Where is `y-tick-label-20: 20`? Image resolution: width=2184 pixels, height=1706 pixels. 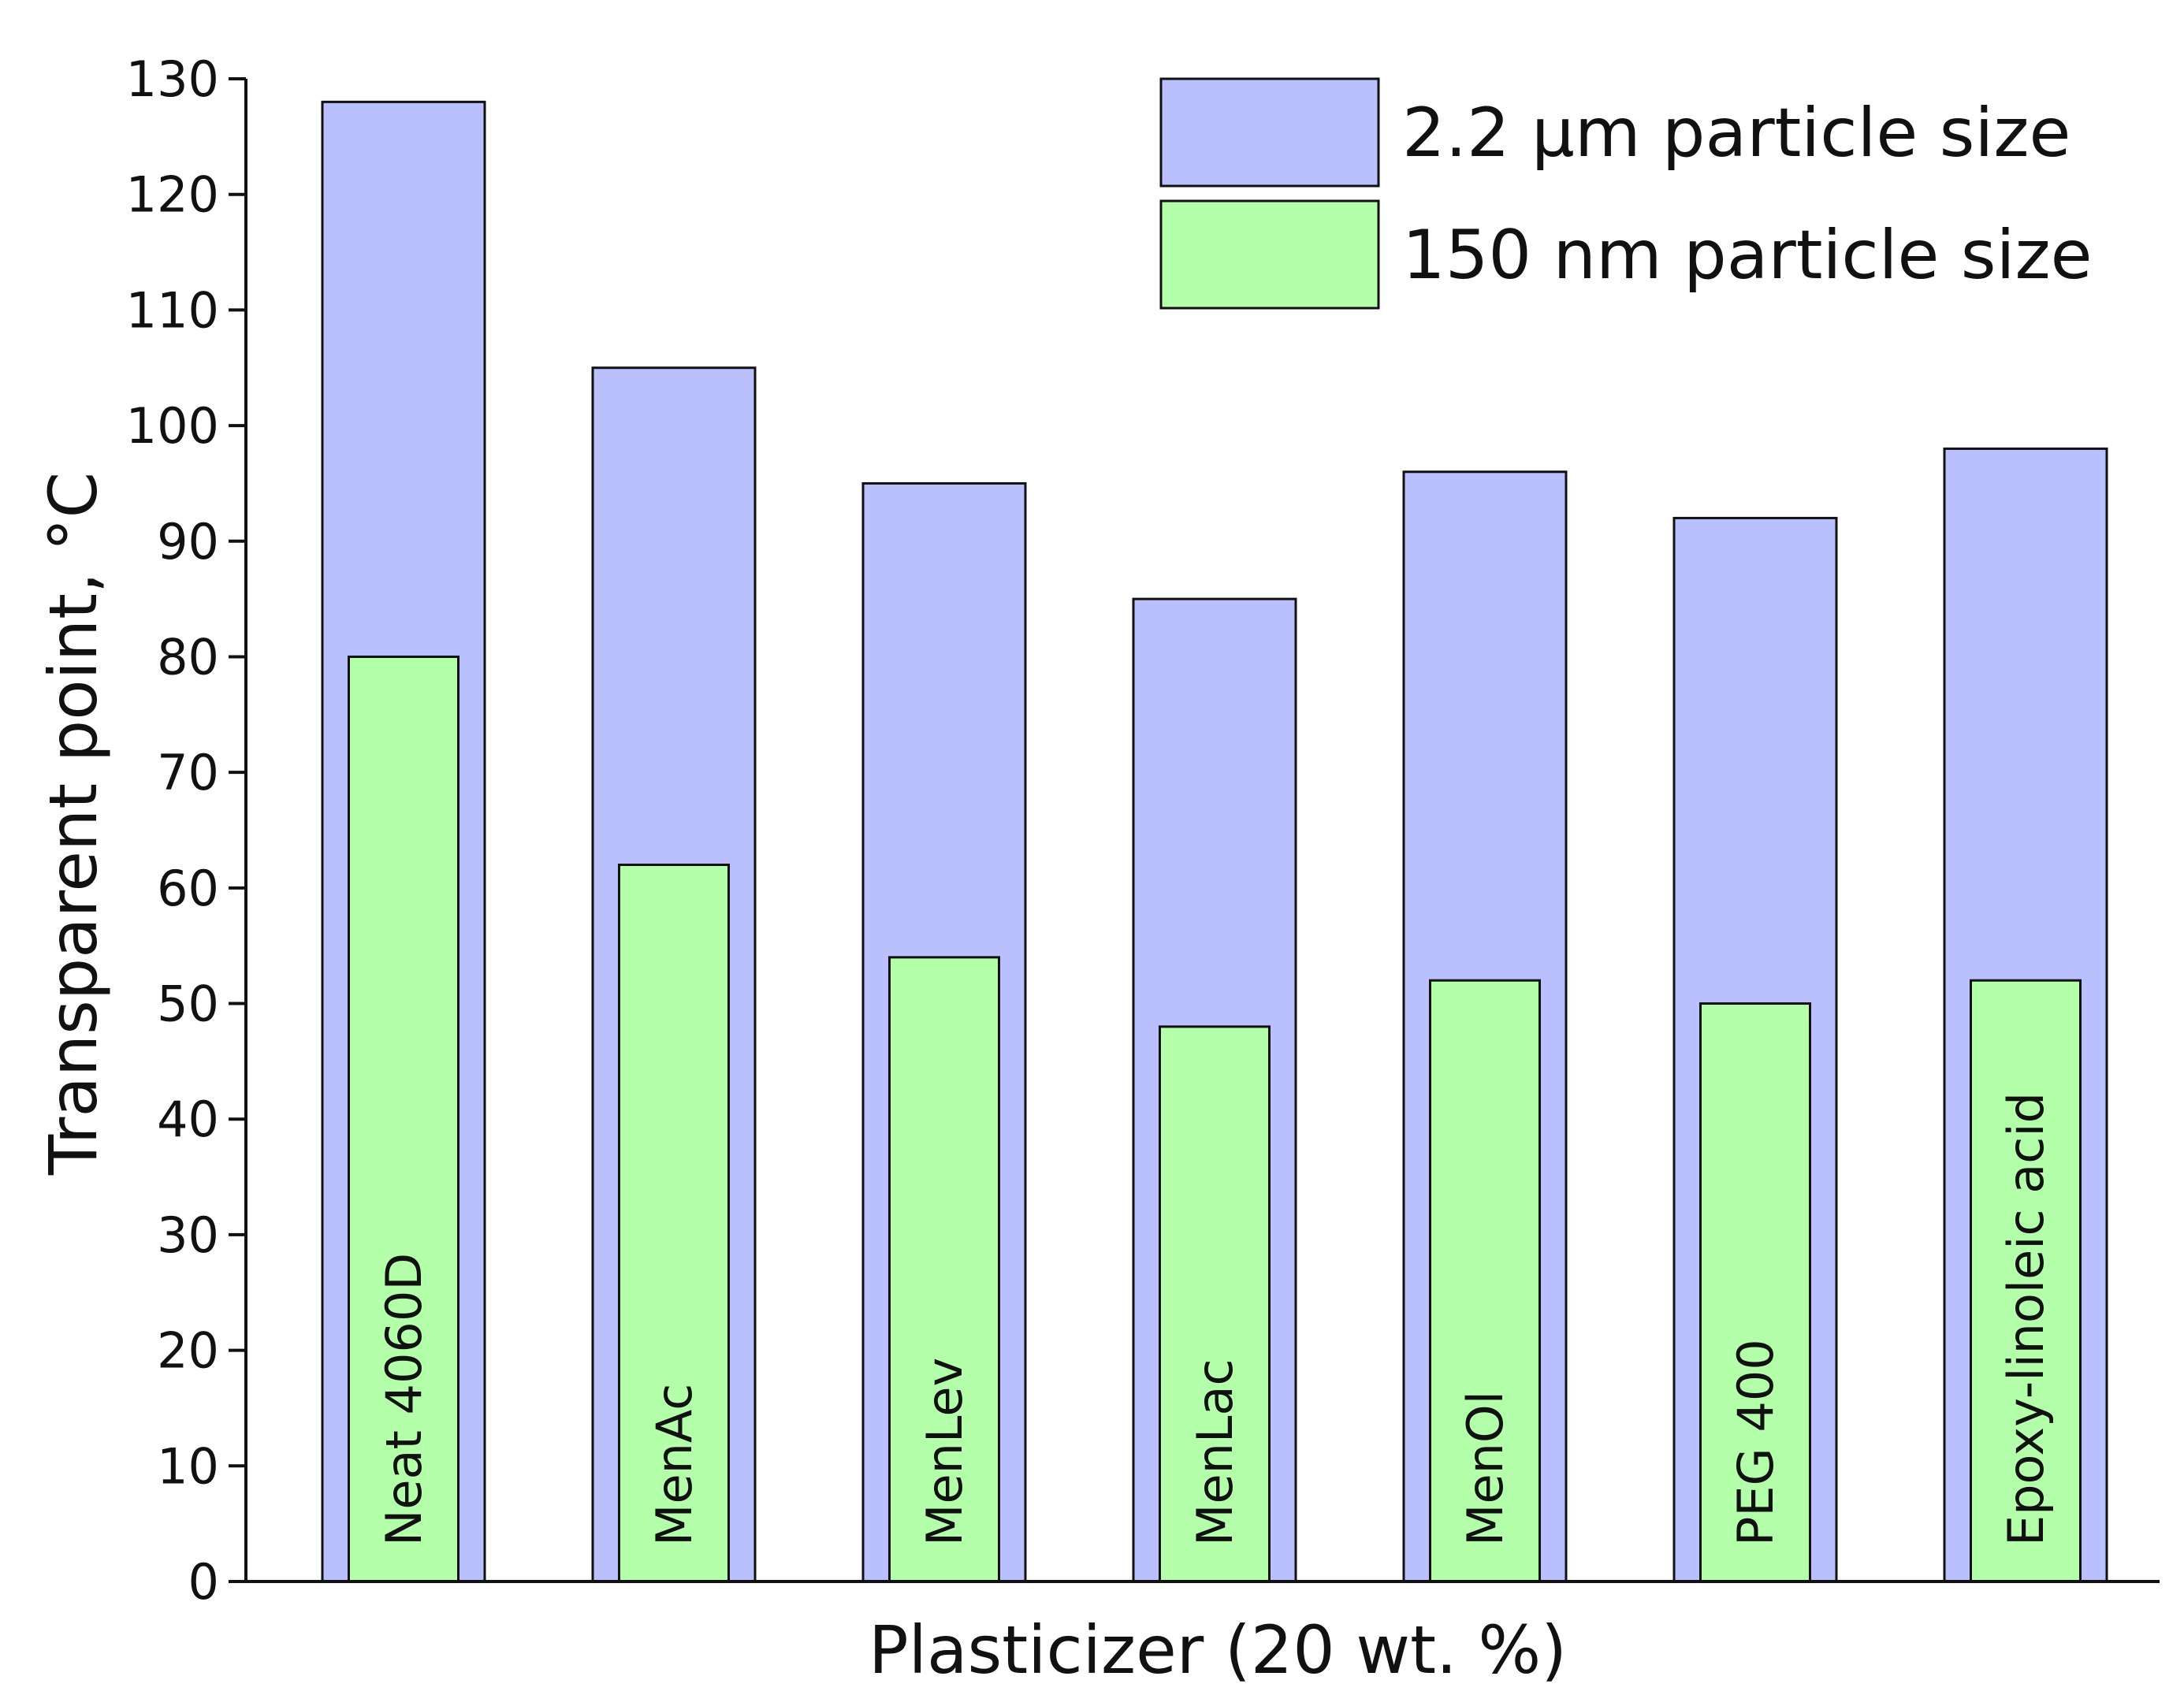
y-tick-label-20: 20 is located at coordinates (188, 1351).